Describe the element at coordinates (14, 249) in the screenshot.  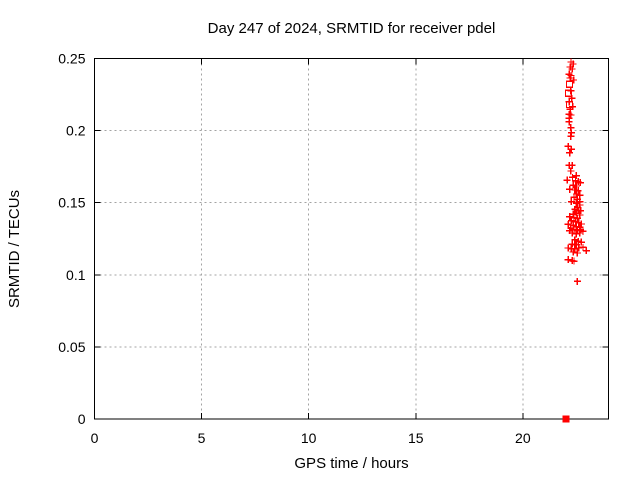
I see `y-axis-label: SRMTID / TECUs` at that location.